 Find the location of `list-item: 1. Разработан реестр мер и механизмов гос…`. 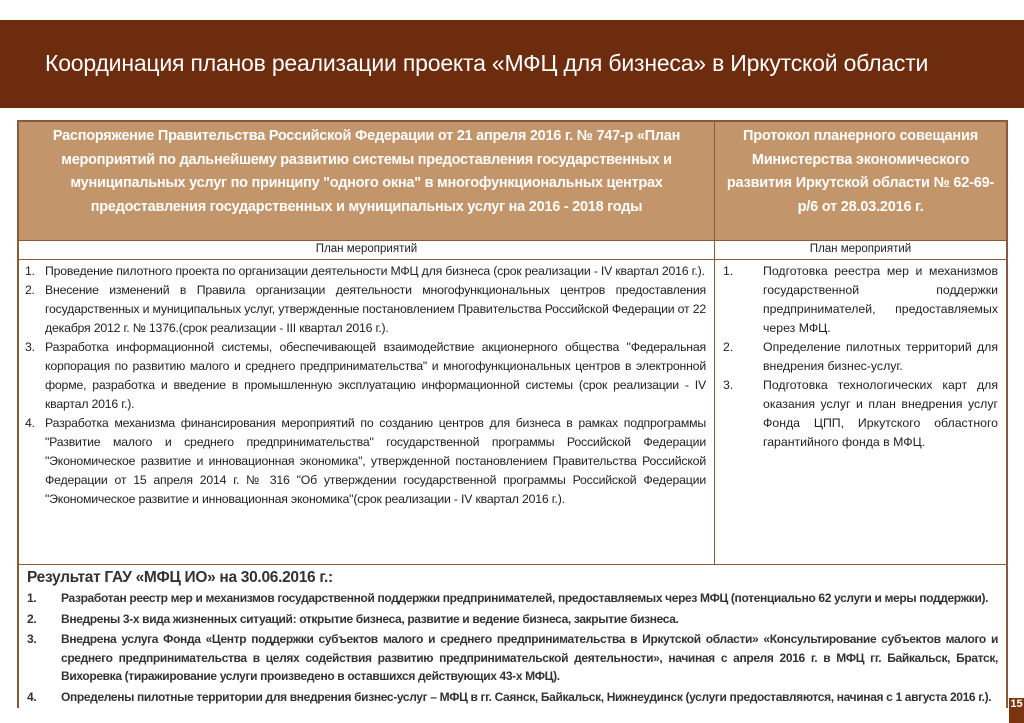

list-item: 1. Разработан реестр мер и механизмов гос… is located at coordinates (512, 598).